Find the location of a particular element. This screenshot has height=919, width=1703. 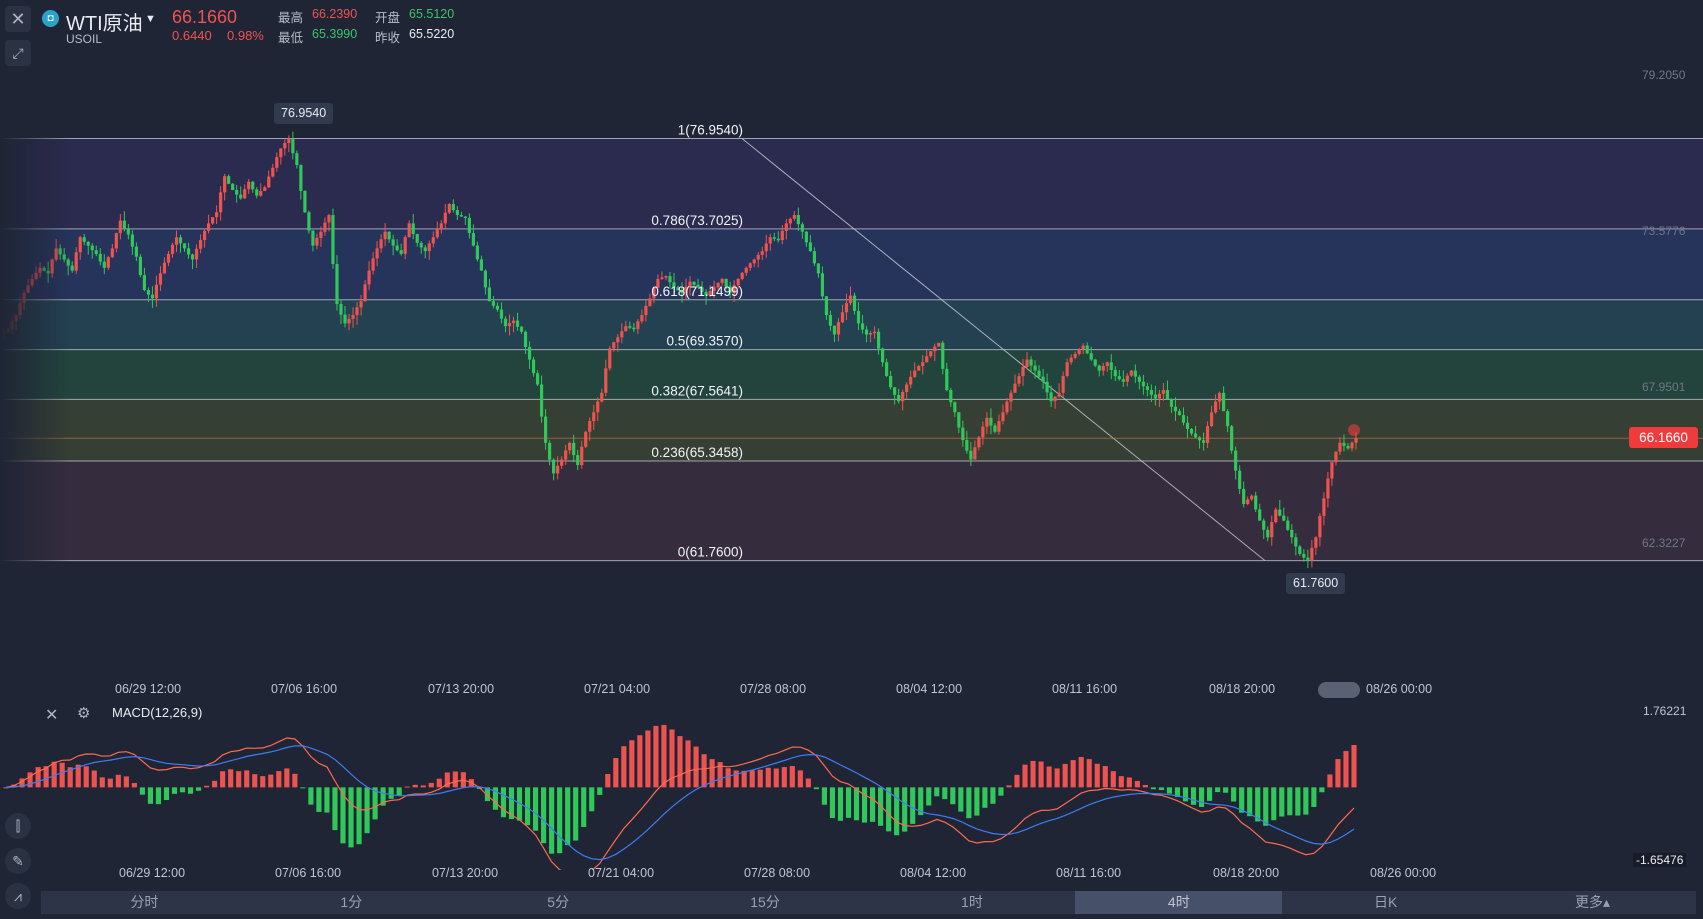

fib-label: 1(76.9540) is located at coordinates (710, 130).